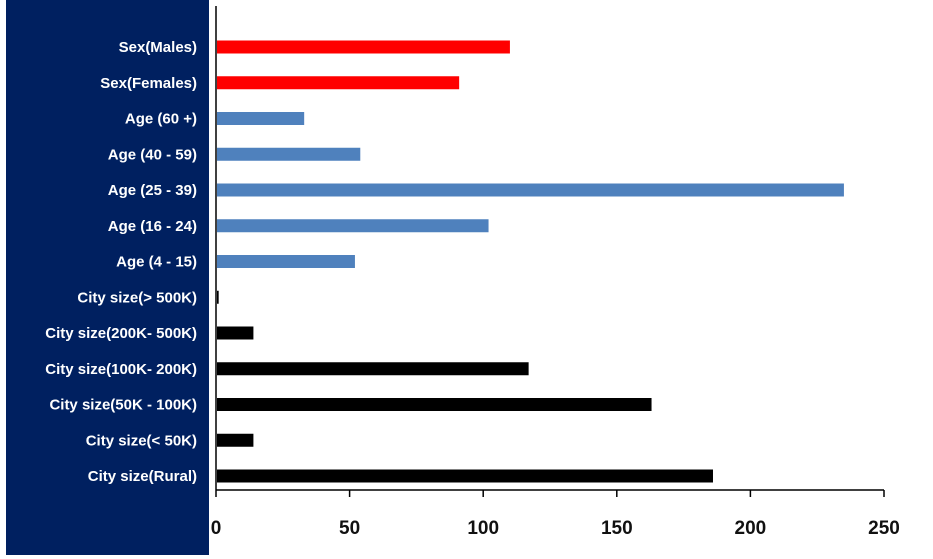 The height and width of the screenshot is (559, 933). Describe the element at coordinates (216, 528) in the screenshot. I see `x-tick-label: 0` at that location.